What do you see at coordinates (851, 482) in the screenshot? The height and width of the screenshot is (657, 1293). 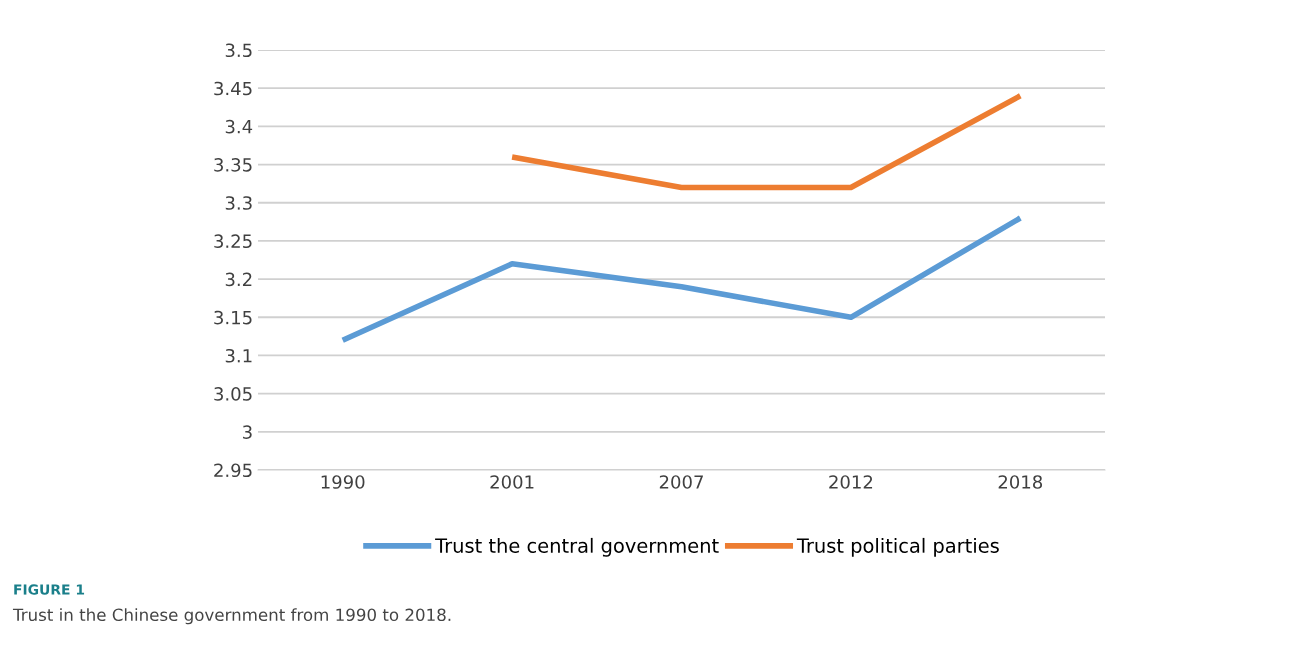 I see `x-tick-label: 2012` at bounding box center [851, 482].